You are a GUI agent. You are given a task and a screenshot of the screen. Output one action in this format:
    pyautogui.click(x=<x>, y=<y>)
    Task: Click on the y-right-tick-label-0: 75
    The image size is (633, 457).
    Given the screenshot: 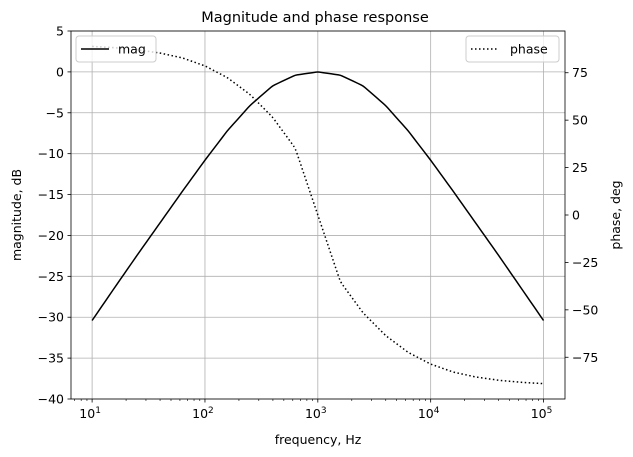 What is the action you would take?
    pyautogui.click(x=580, y=72)
    